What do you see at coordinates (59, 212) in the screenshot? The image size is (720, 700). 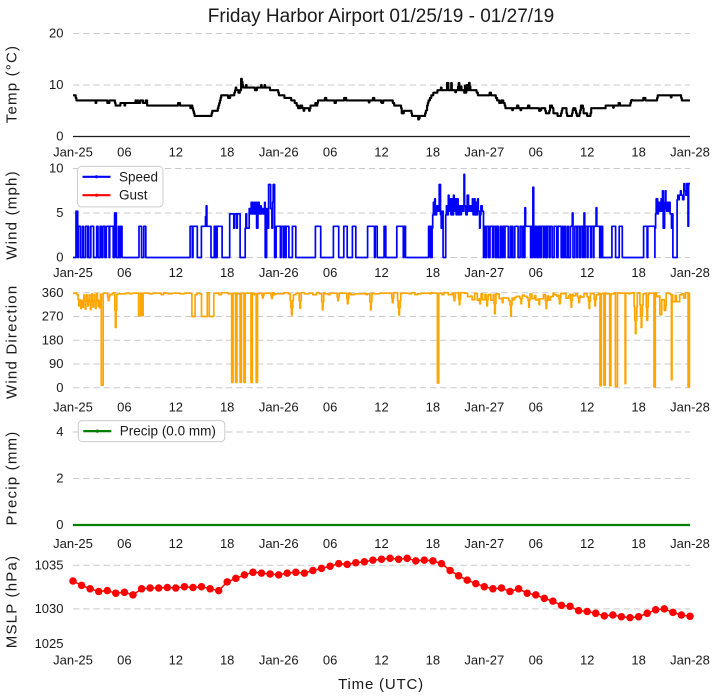 I see `svg-text: 5` at bounding box center [59, 212].